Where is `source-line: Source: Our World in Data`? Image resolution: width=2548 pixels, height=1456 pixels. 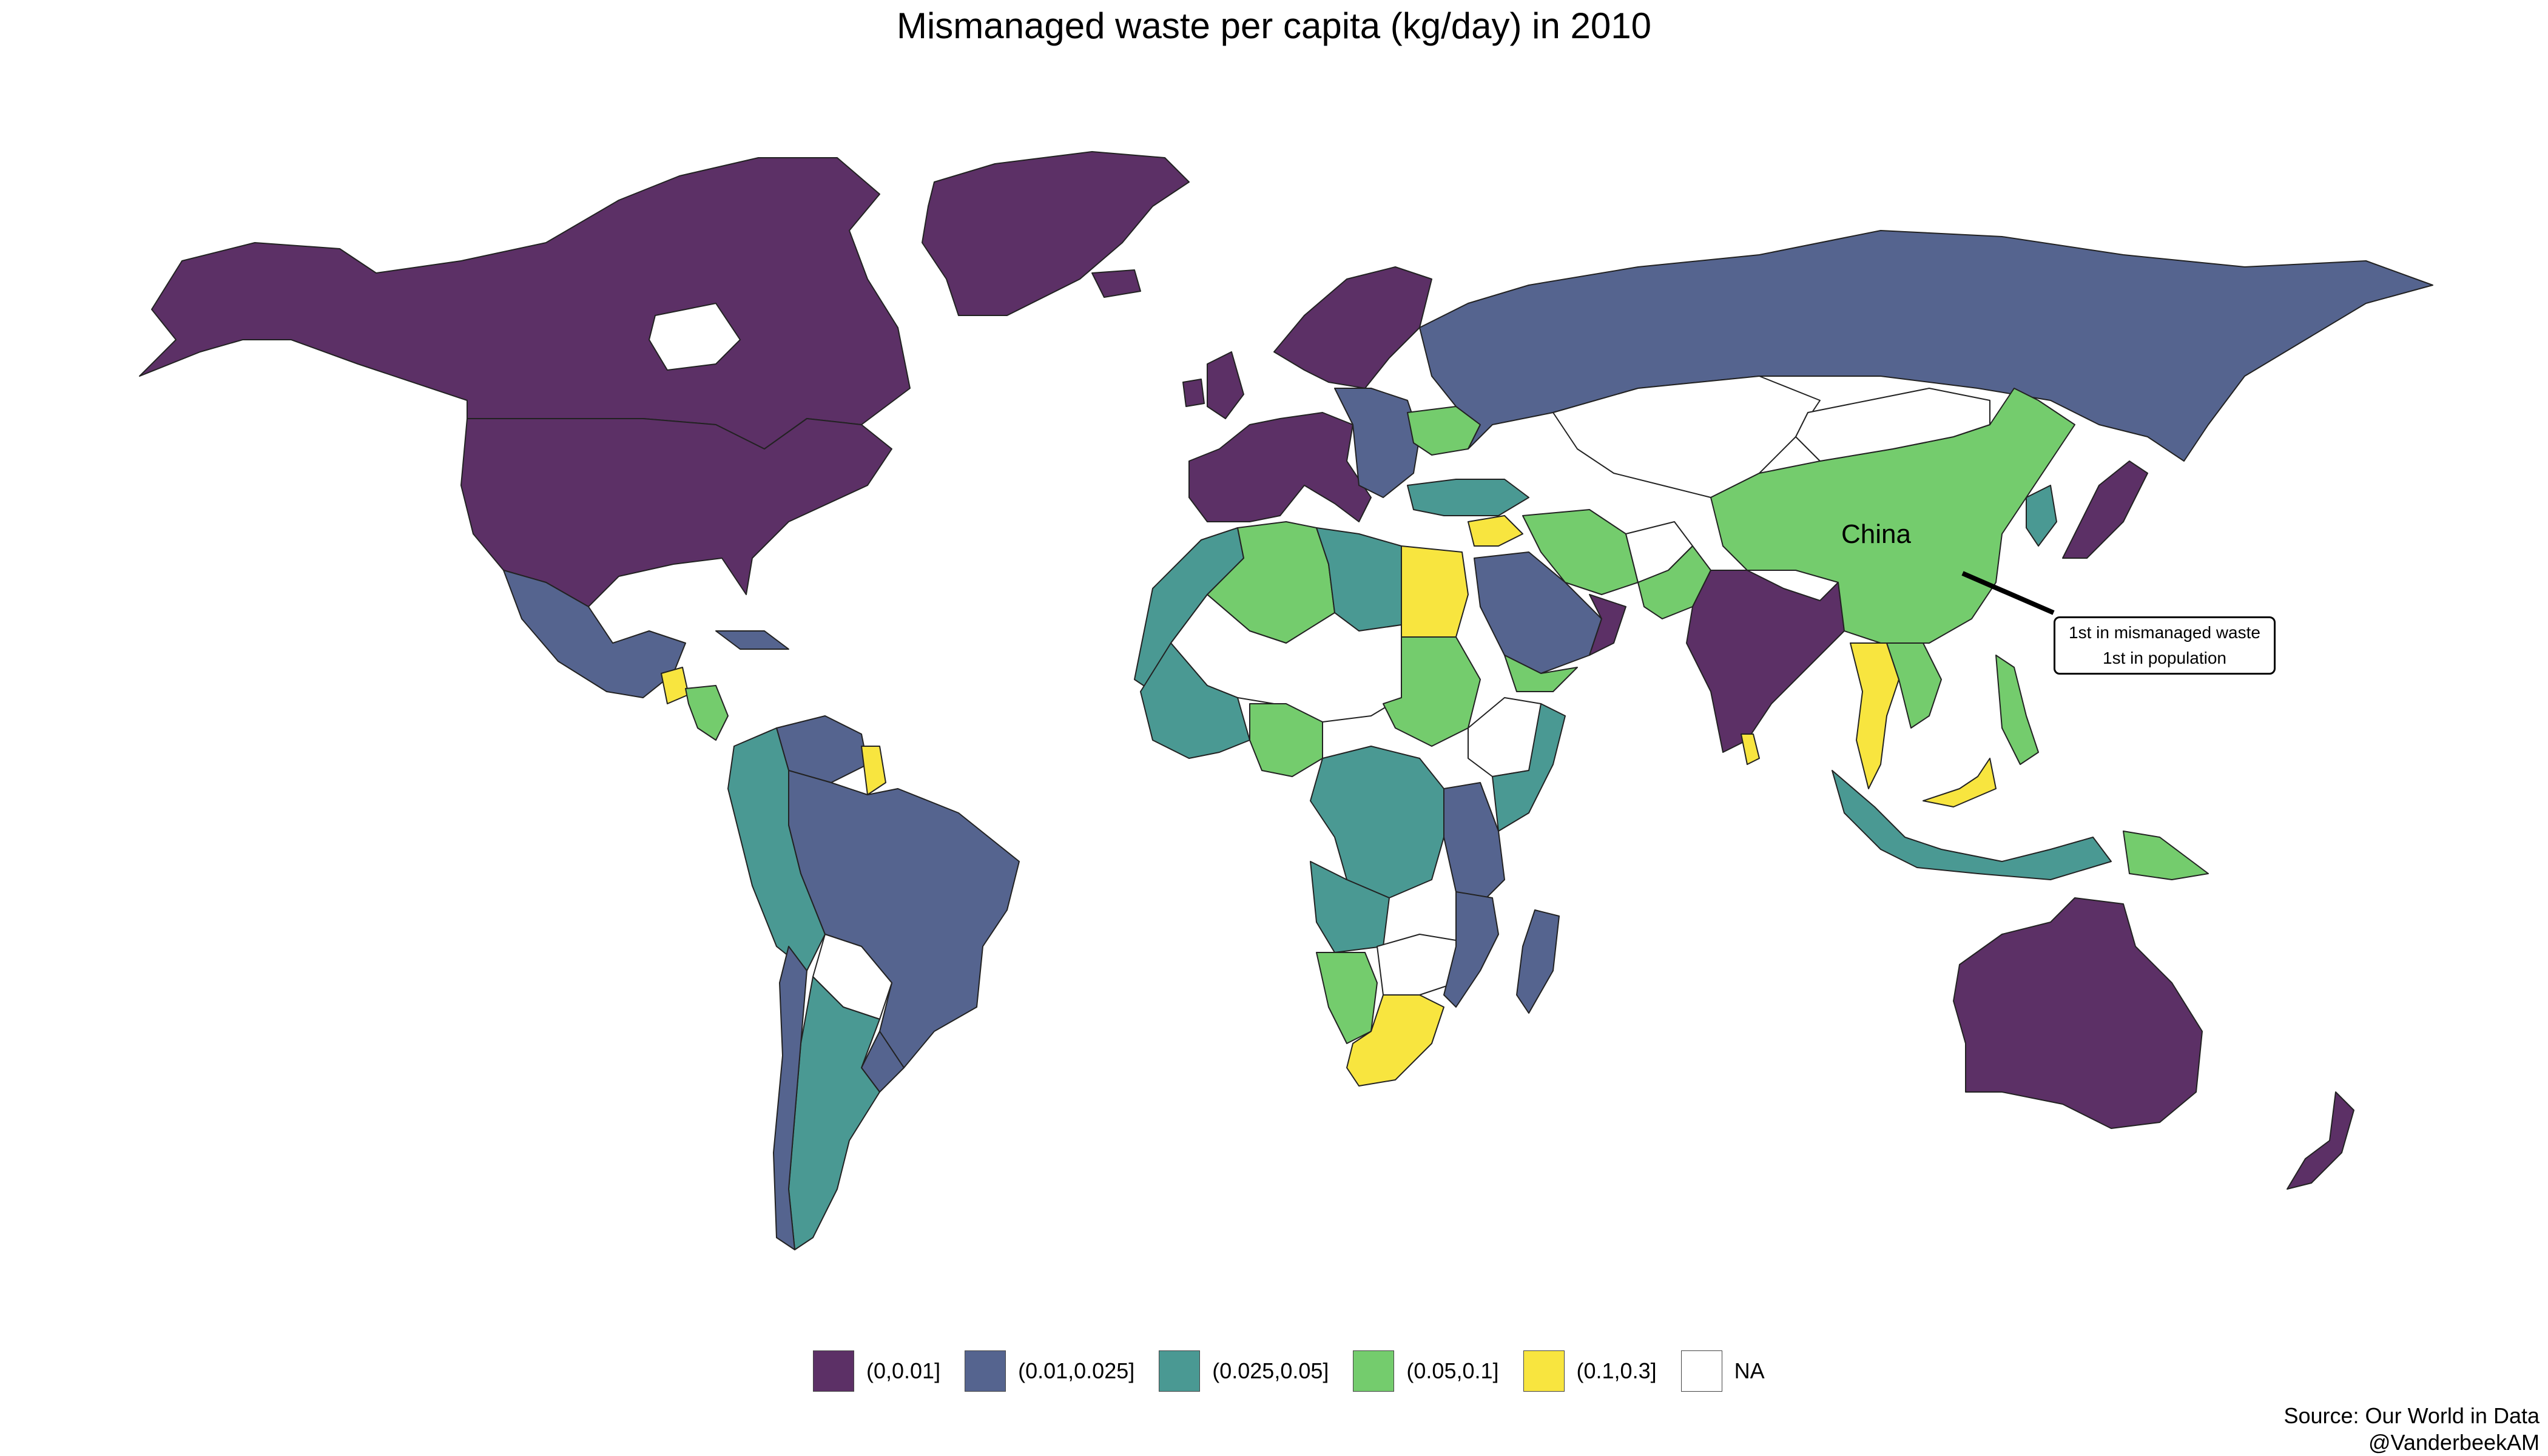 source-line: Source: Our World in Data is located at coordinates (2411, 1415).